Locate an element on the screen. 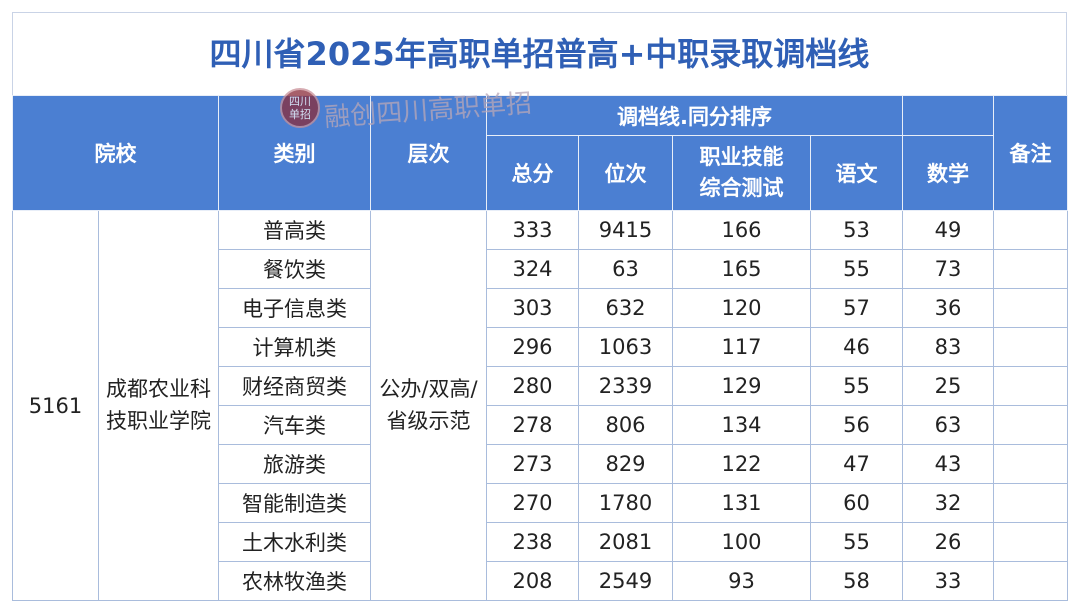 This screenshot has height=614, width=1080. math: 49 is located at coordinates (948, 230).